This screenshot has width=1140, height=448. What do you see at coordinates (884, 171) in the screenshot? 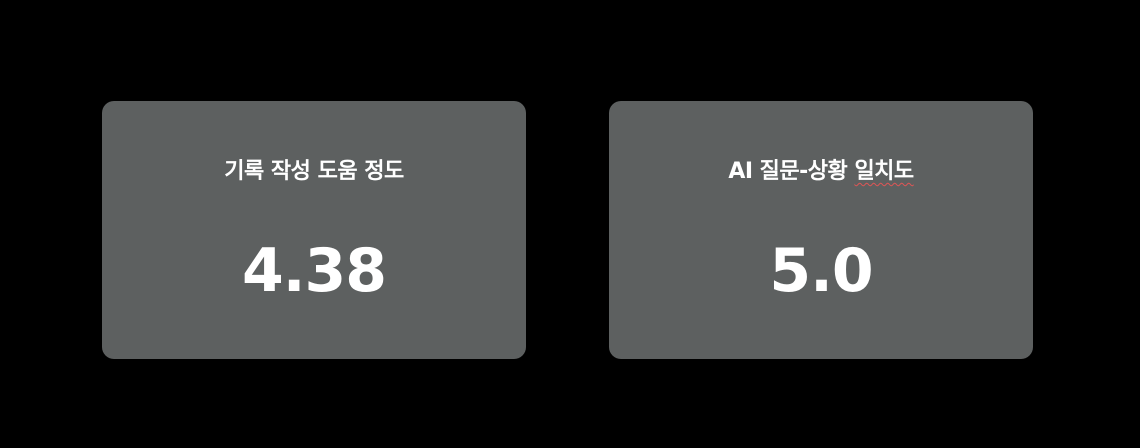
I see `metric-title-spellcheck-word: 일치도` at bounding box center [884, 171].